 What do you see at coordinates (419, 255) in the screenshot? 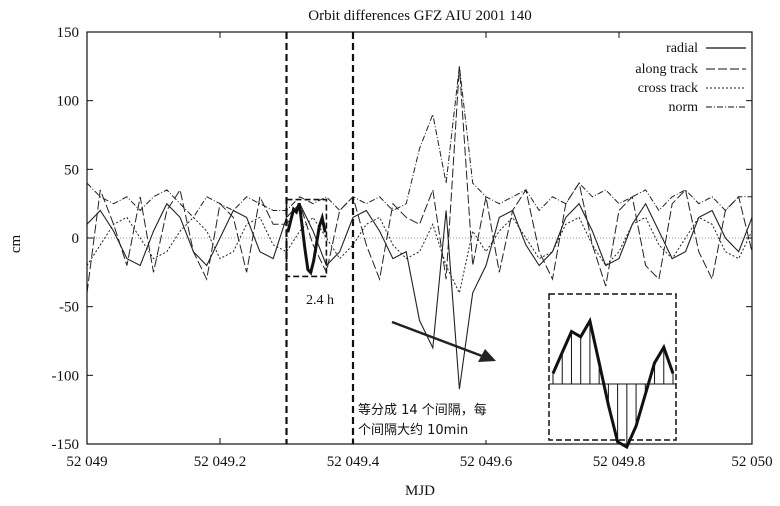
I see `series-line-cross-track` at bounding box center [419, 255].